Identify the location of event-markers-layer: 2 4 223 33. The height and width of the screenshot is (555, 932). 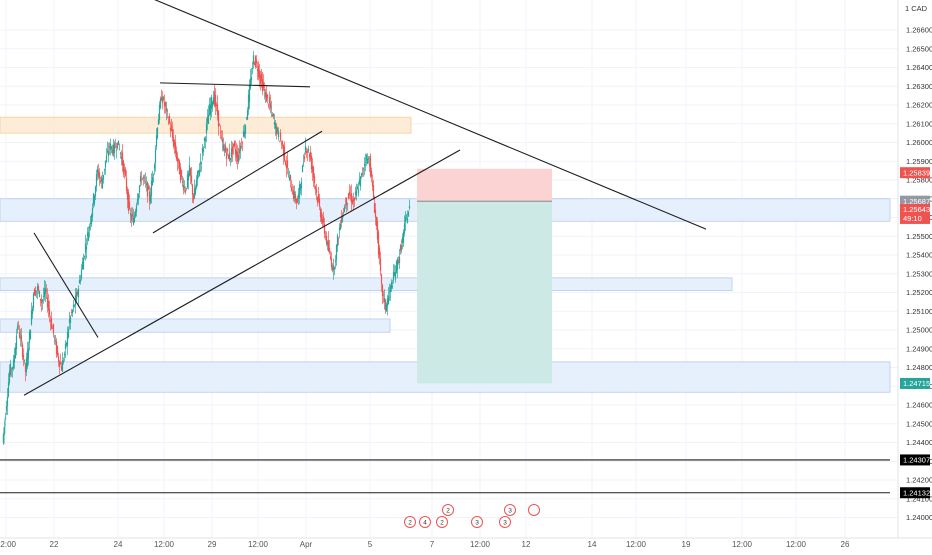
(472, 516).